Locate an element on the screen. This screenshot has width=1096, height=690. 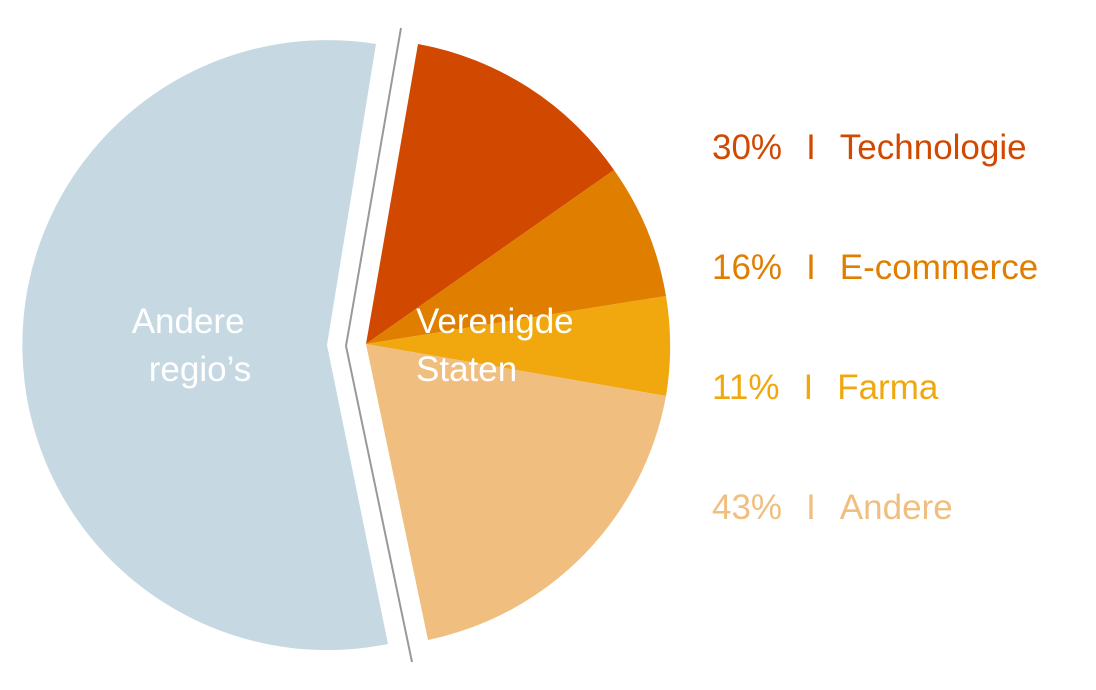
legend-label-farma: Farma is located at coordinates (888, 387).